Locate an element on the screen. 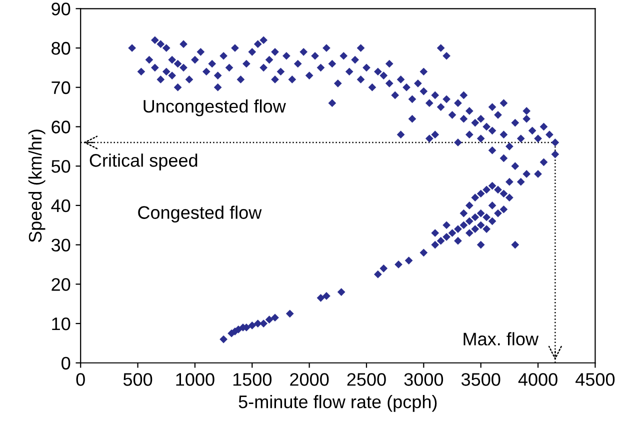  ref-line-label: Max. flow is located at coordinates (501, 339).